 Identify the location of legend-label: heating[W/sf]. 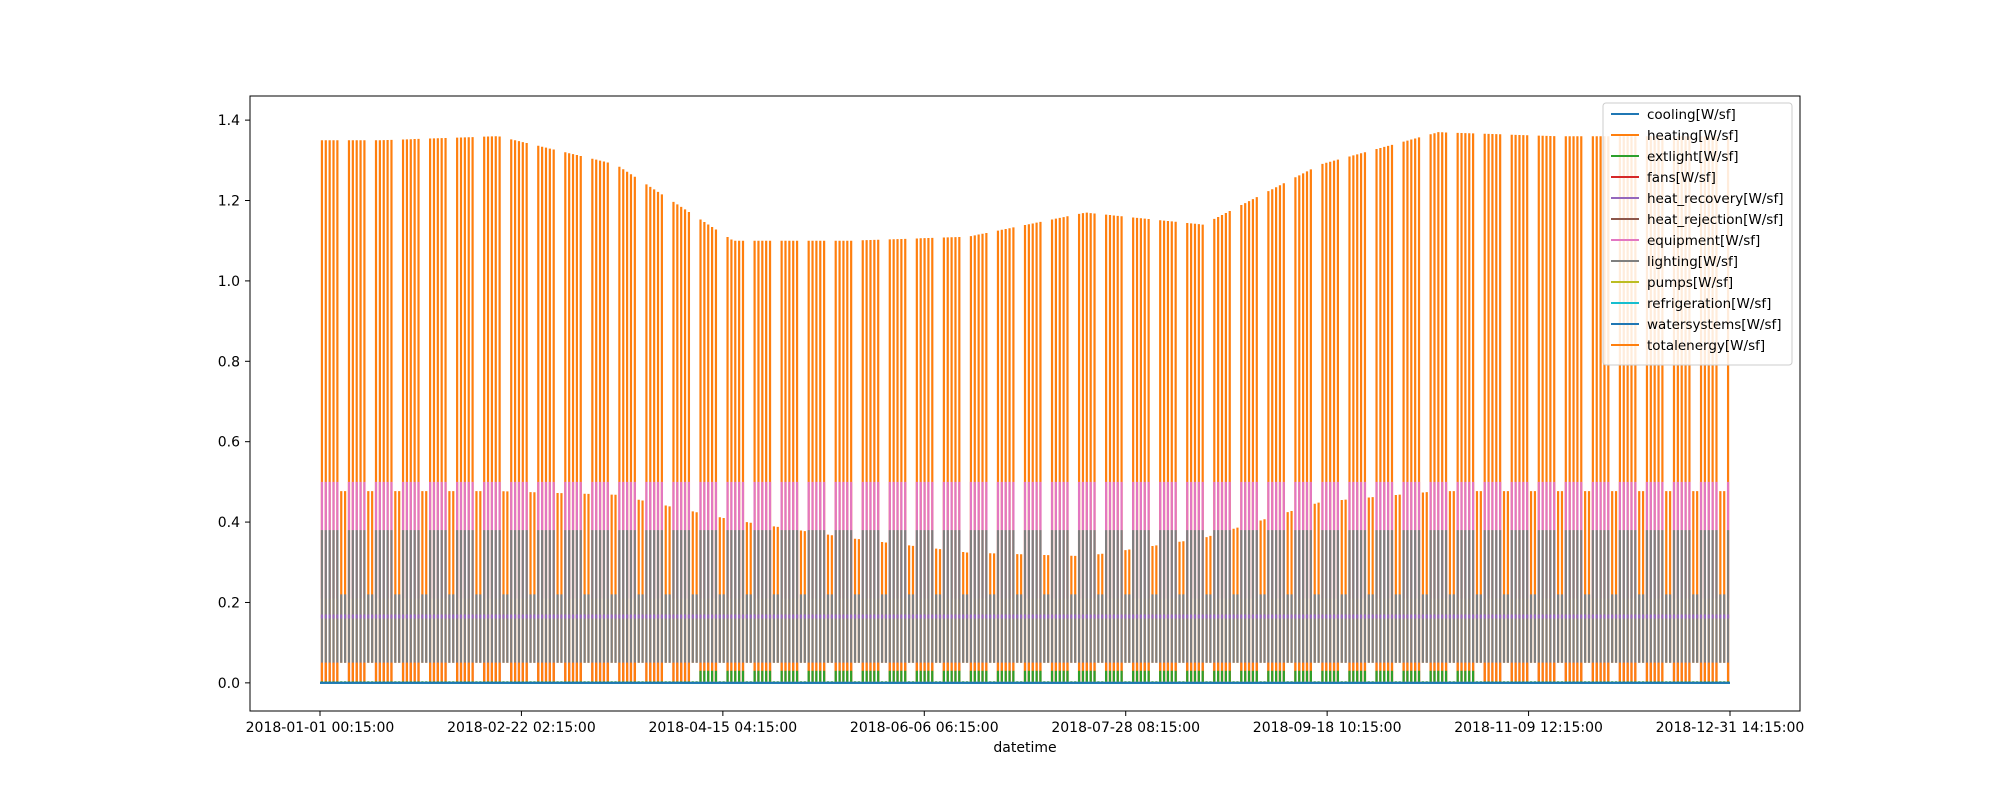
(1693, 136).